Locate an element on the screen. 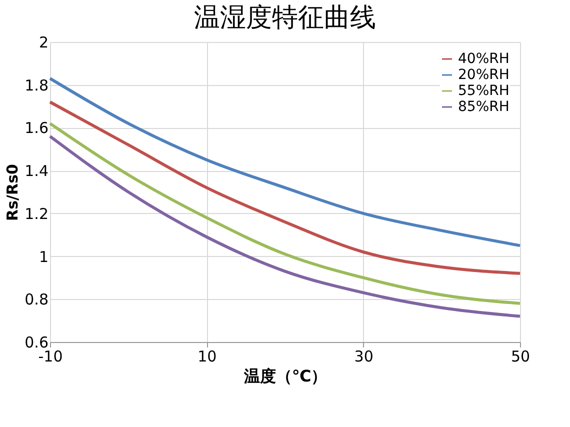 This screenshot has height=427, width=570. legend-label: 85%RH is located at coordinates (484, 107).